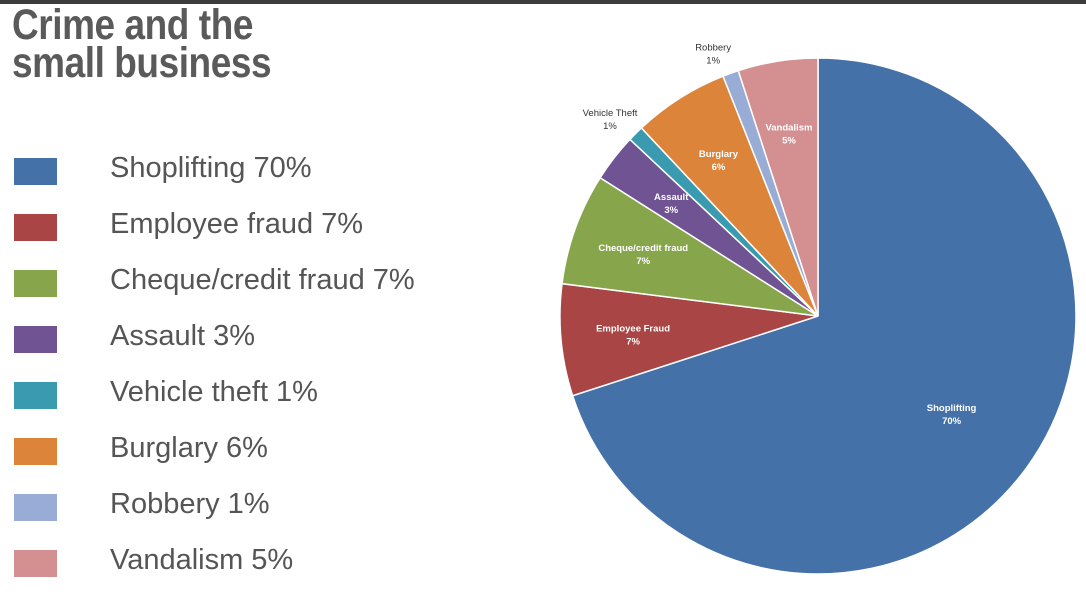 The height and width of the screenshot is (599, 1086). I want to click on pie-slice-employee-fraud, so click(689, 339).